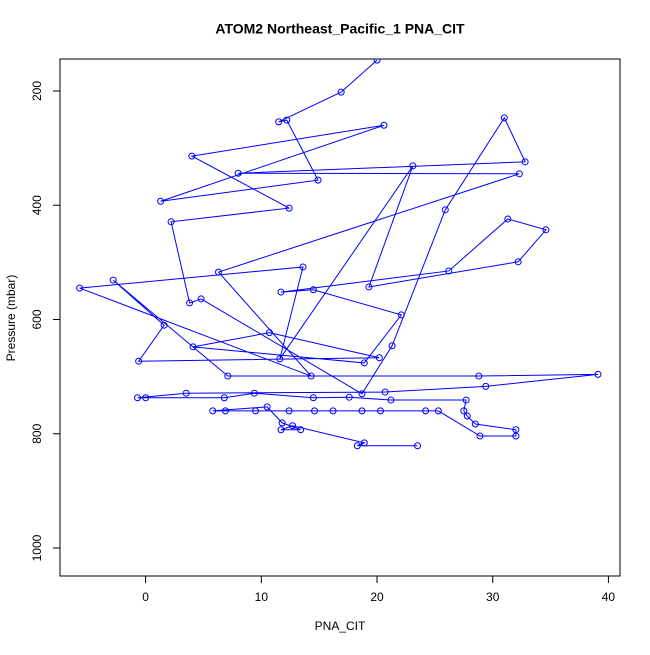 The width and height of the screenshot is (650, 655). Describe the element at coordinates (37, 547) in the screenshot. I see `y-tick-label: 1000` at that location.